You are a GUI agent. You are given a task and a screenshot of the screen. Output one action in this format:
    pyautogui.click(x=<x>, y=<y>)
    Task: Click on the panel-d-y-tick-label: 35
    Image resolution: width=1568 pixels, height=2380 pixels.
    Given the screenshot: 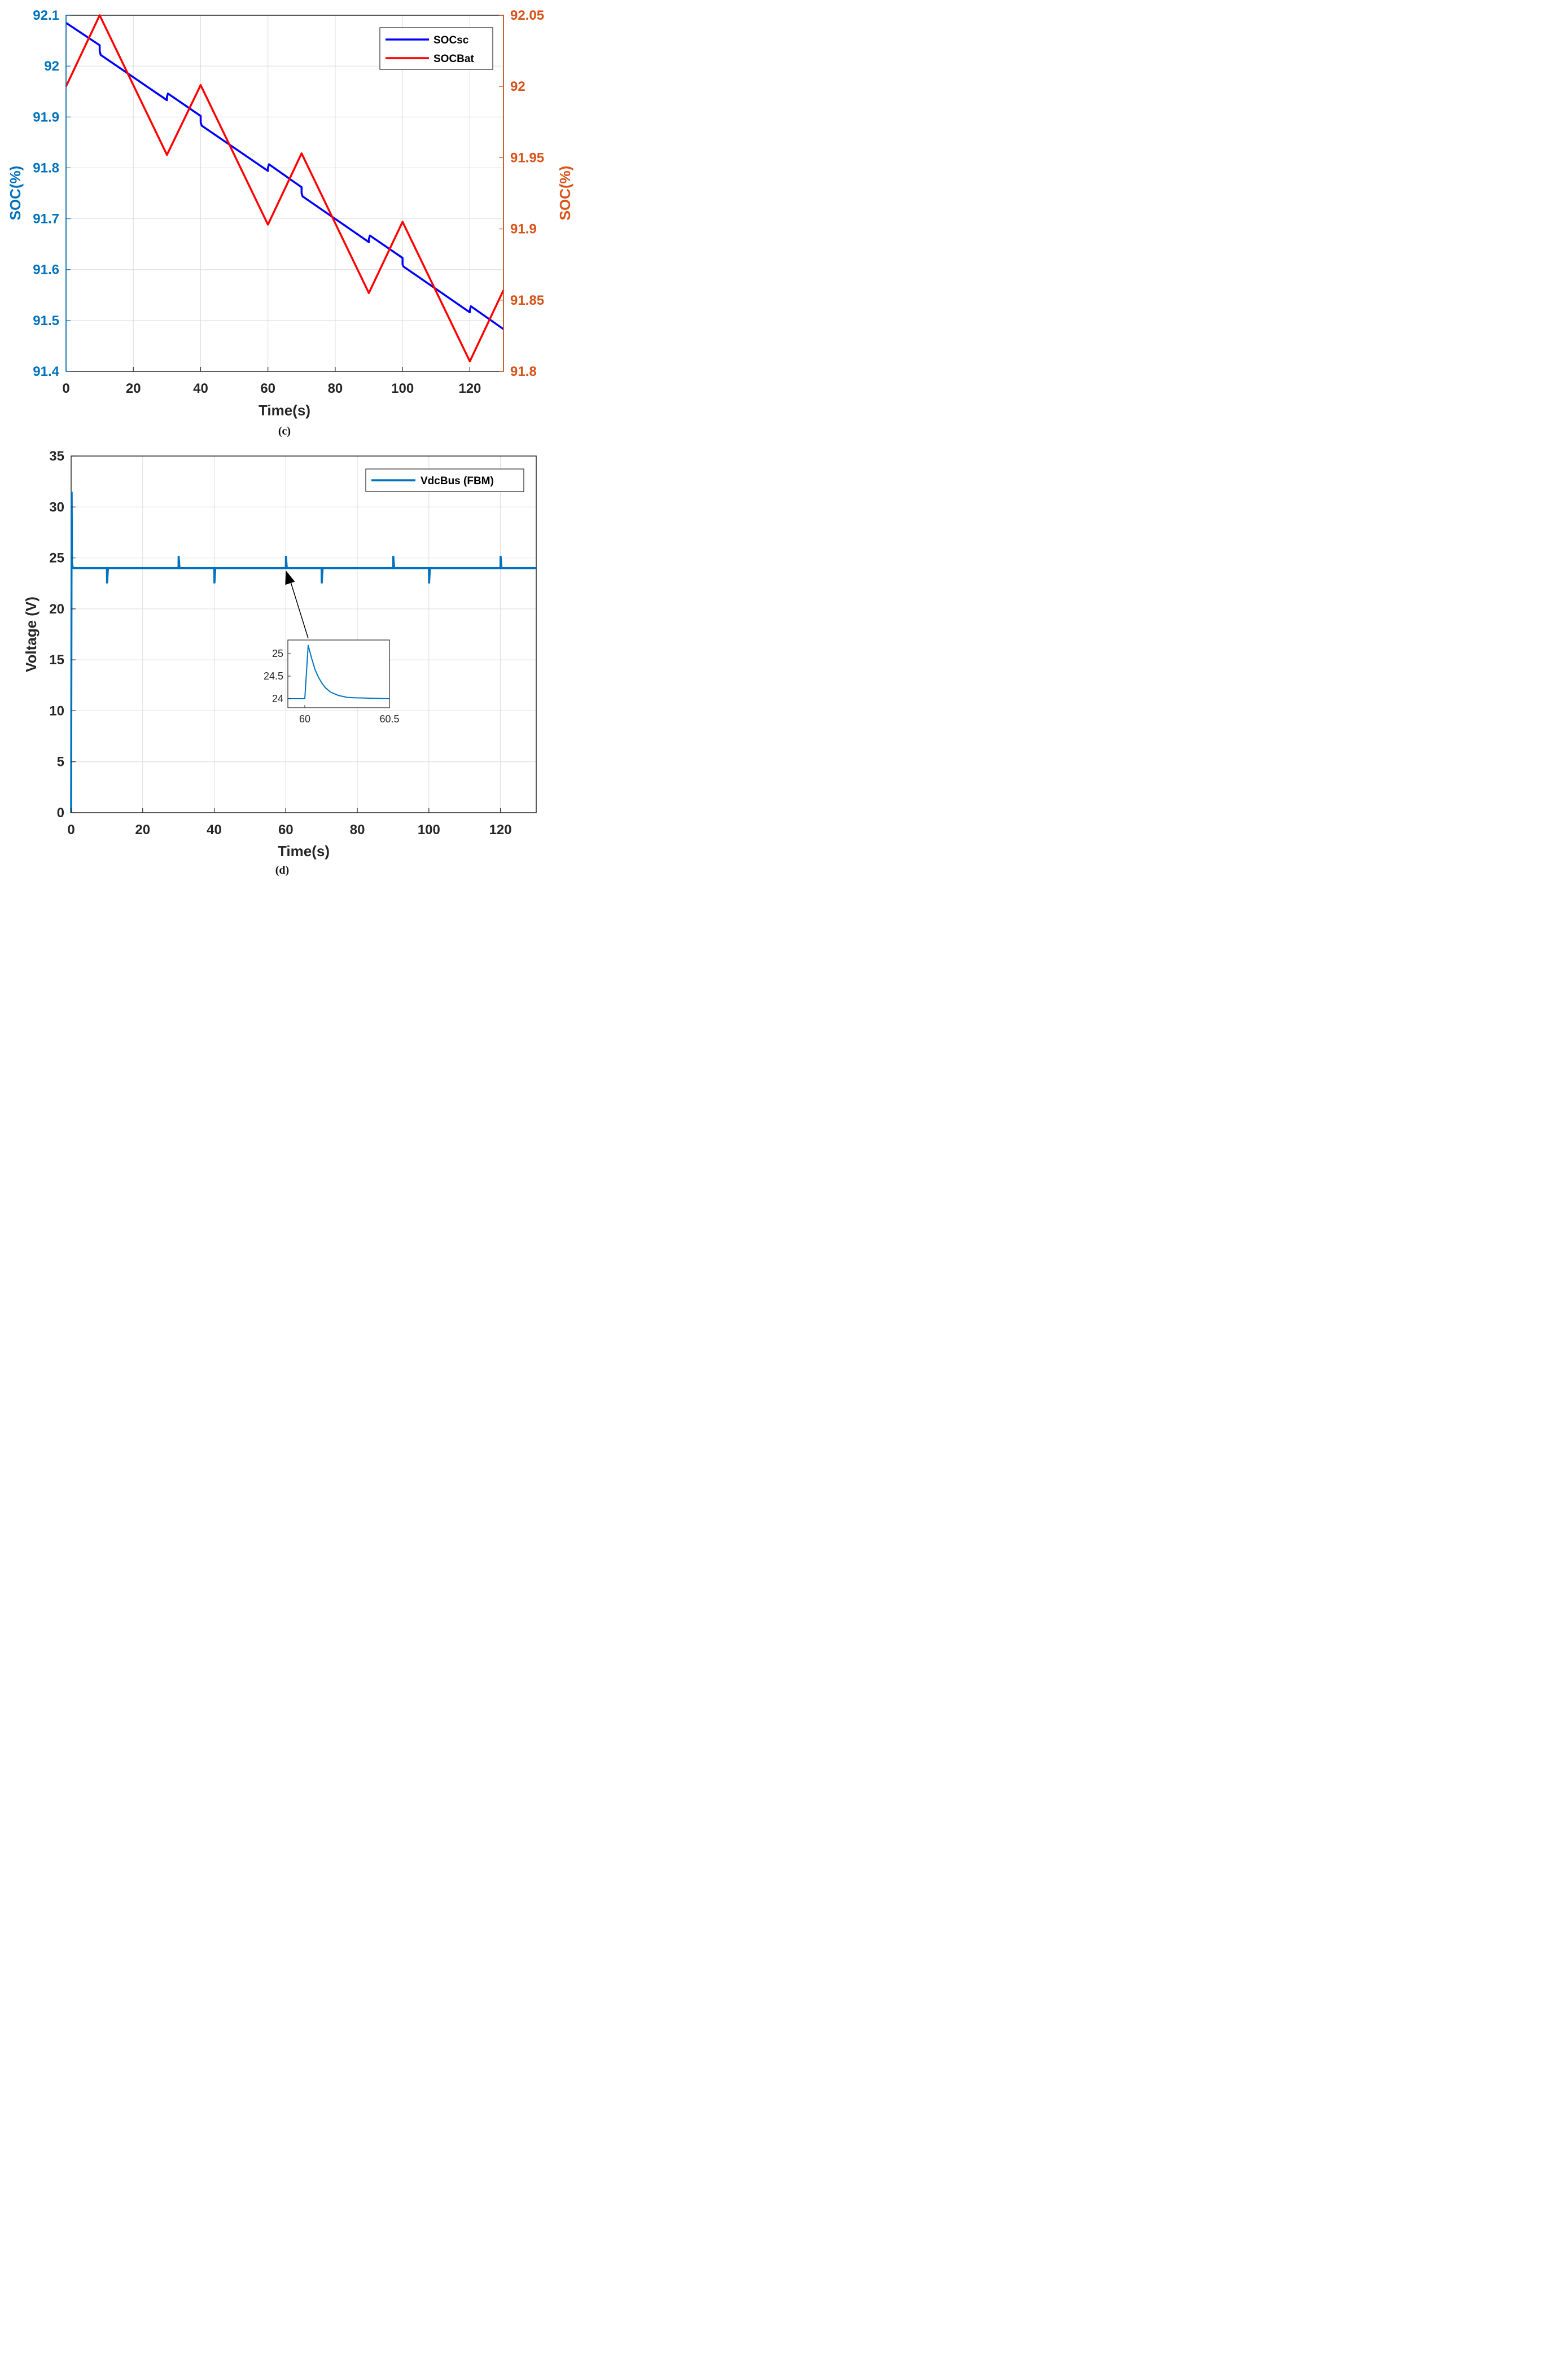 What is the action you would take?
    pyautogui.click(x=56, y=456)
    